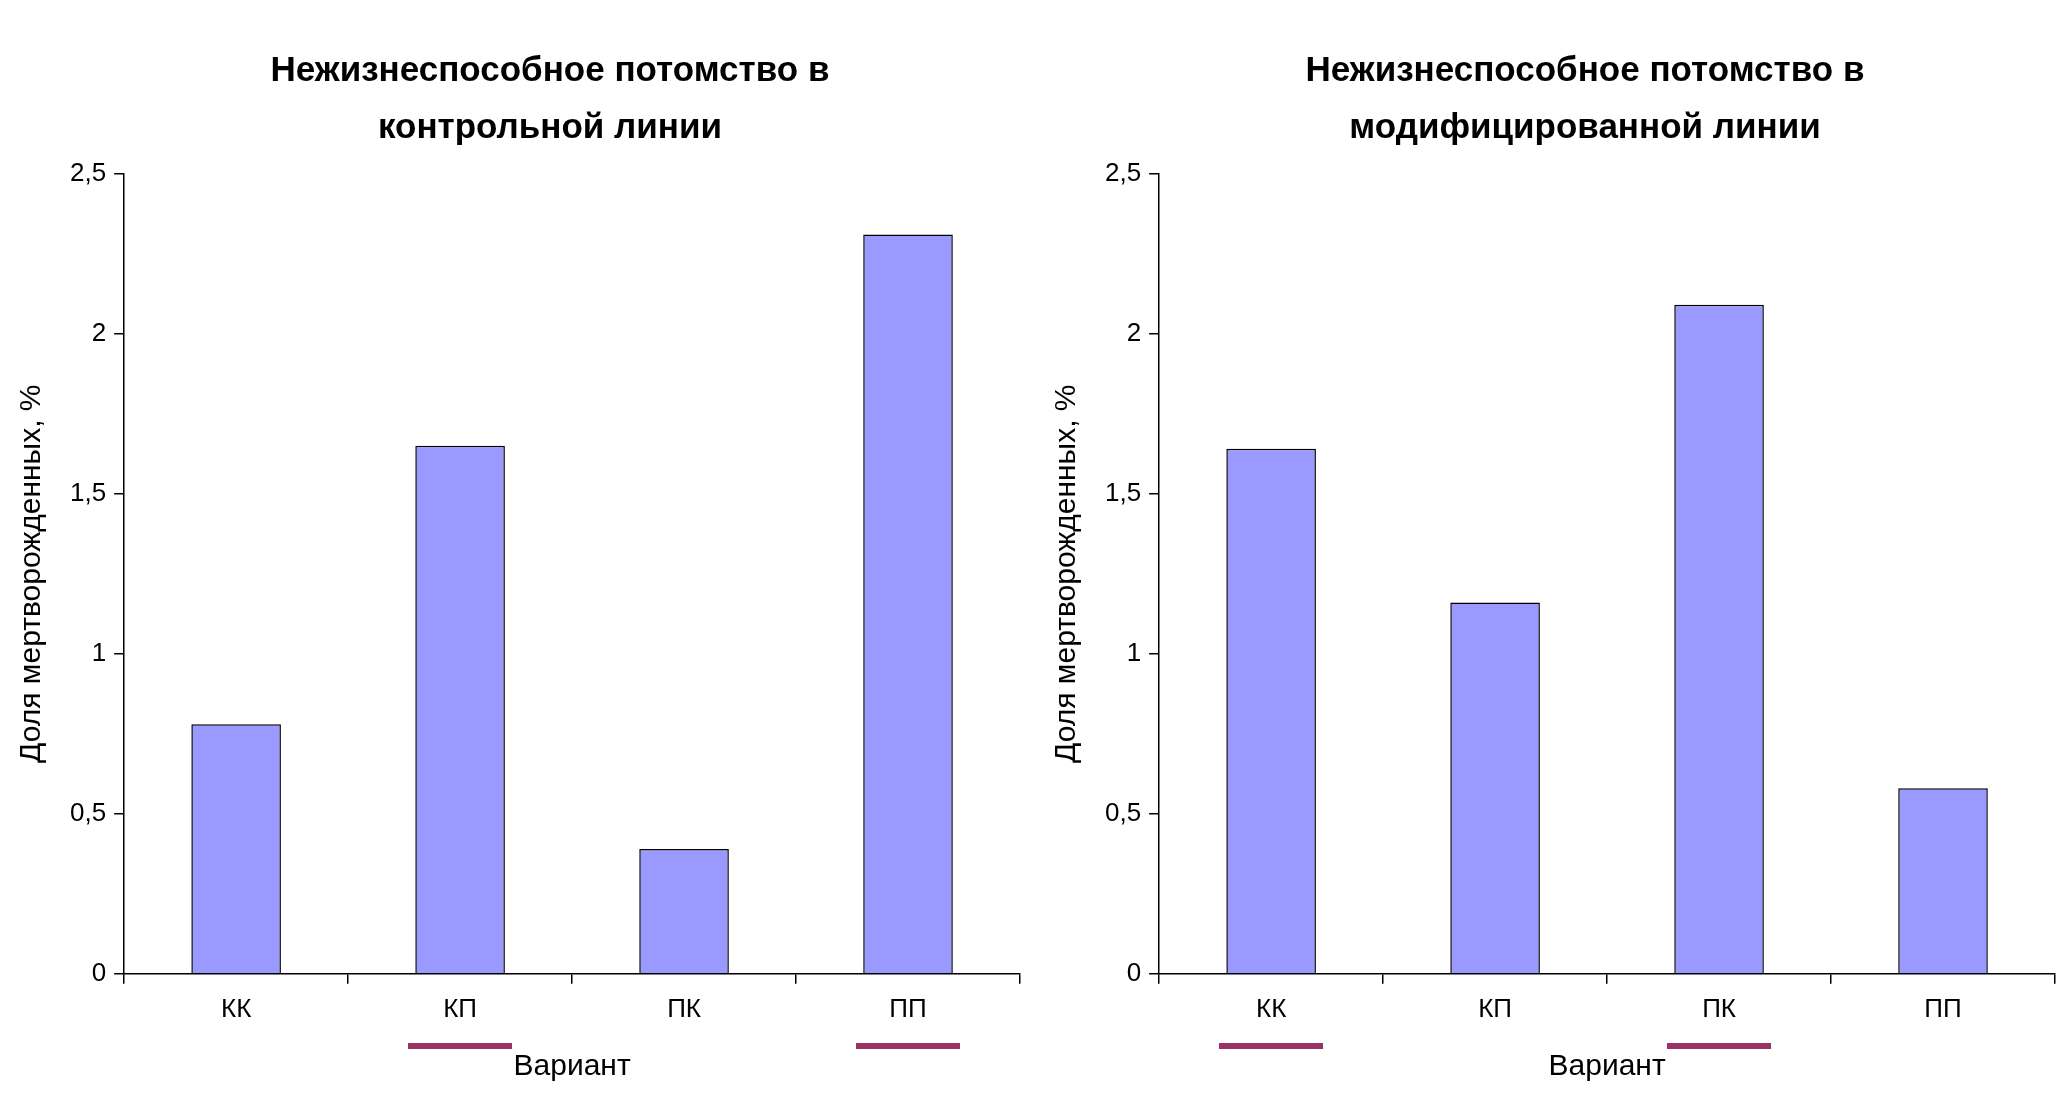 Image resolution: width=2069 pixels, height=1099 pixels. I want to click on chart-title: Нежизнеспособное потомство в модифицированной линии, so click(1585, 97).